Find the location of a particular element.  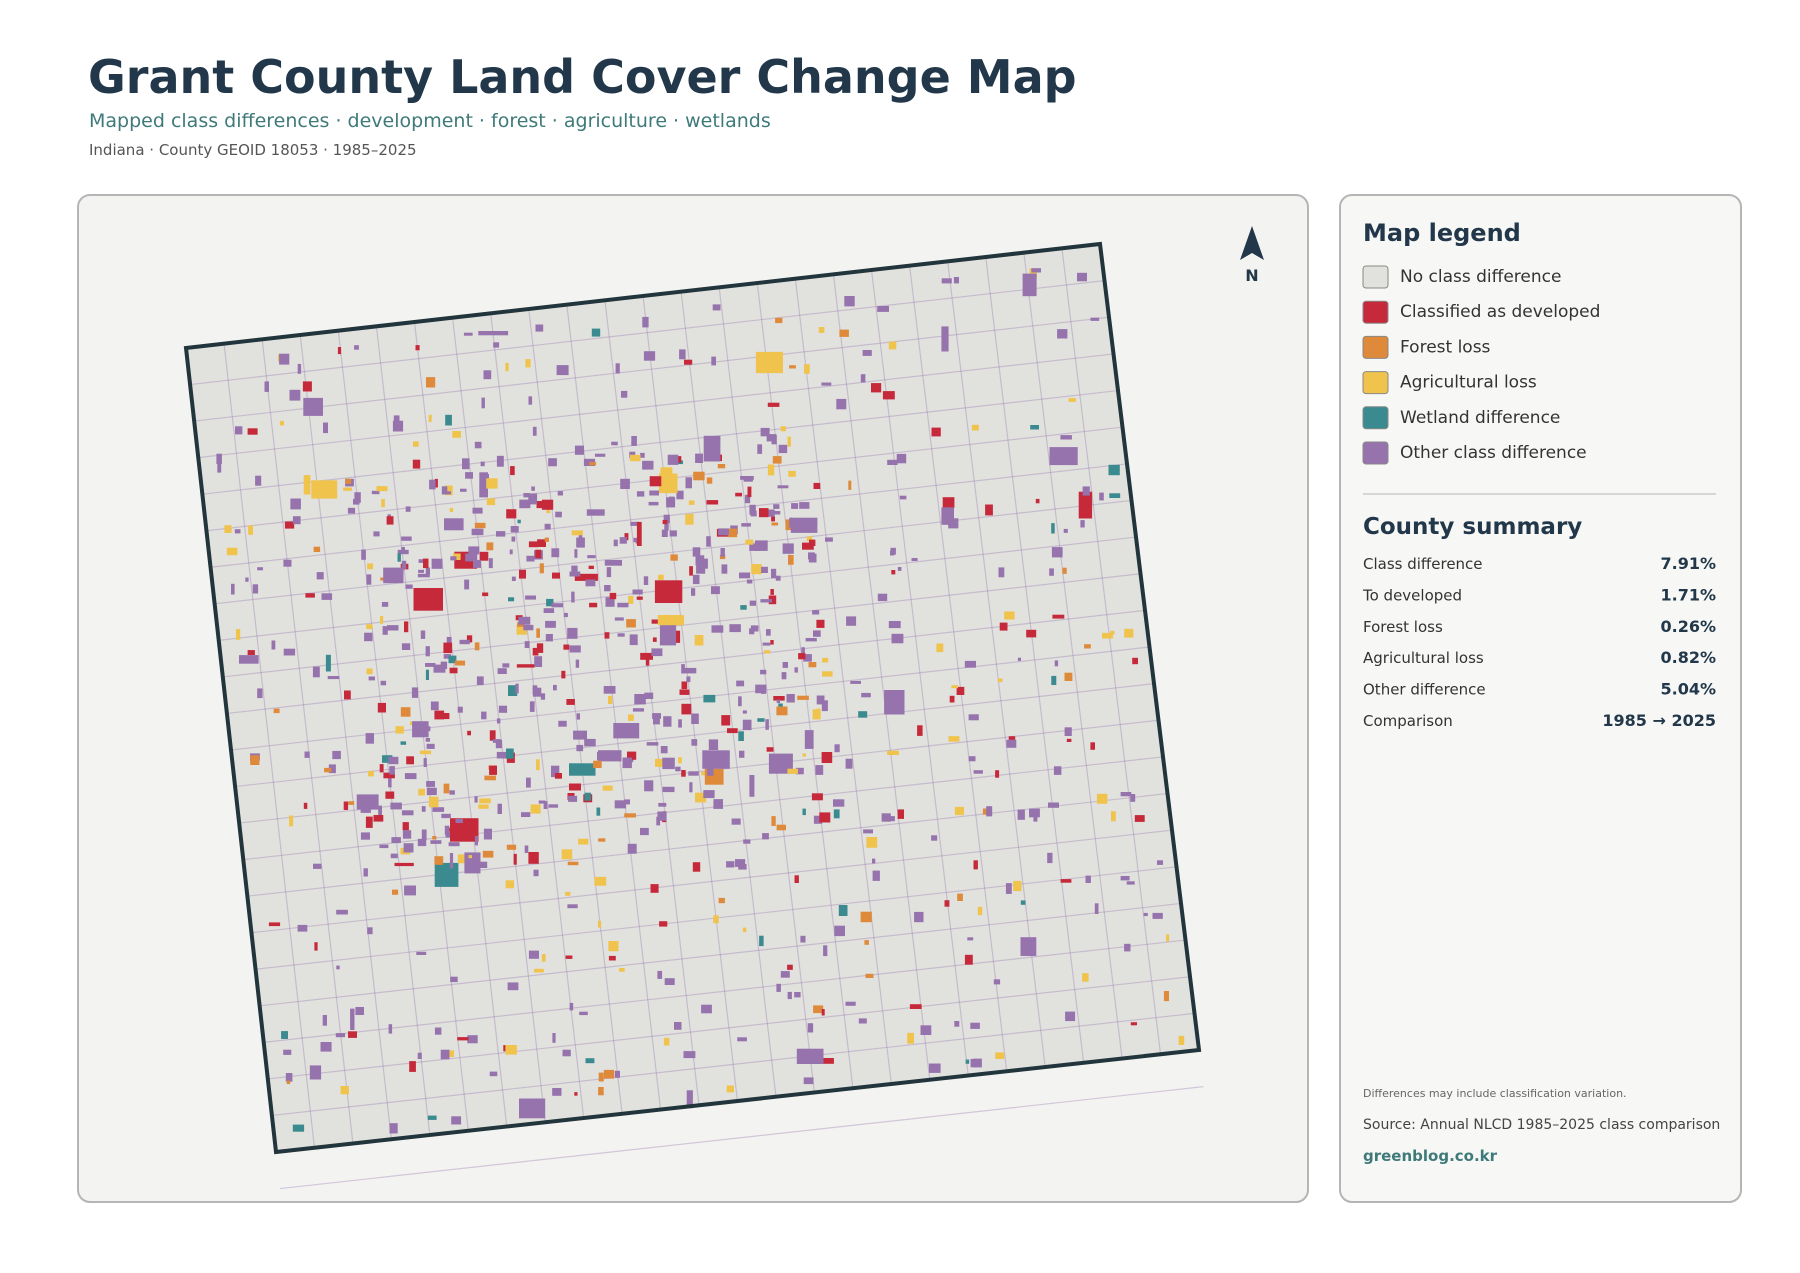

summary-value: 5.04% is located at coordinates (1688, 689).